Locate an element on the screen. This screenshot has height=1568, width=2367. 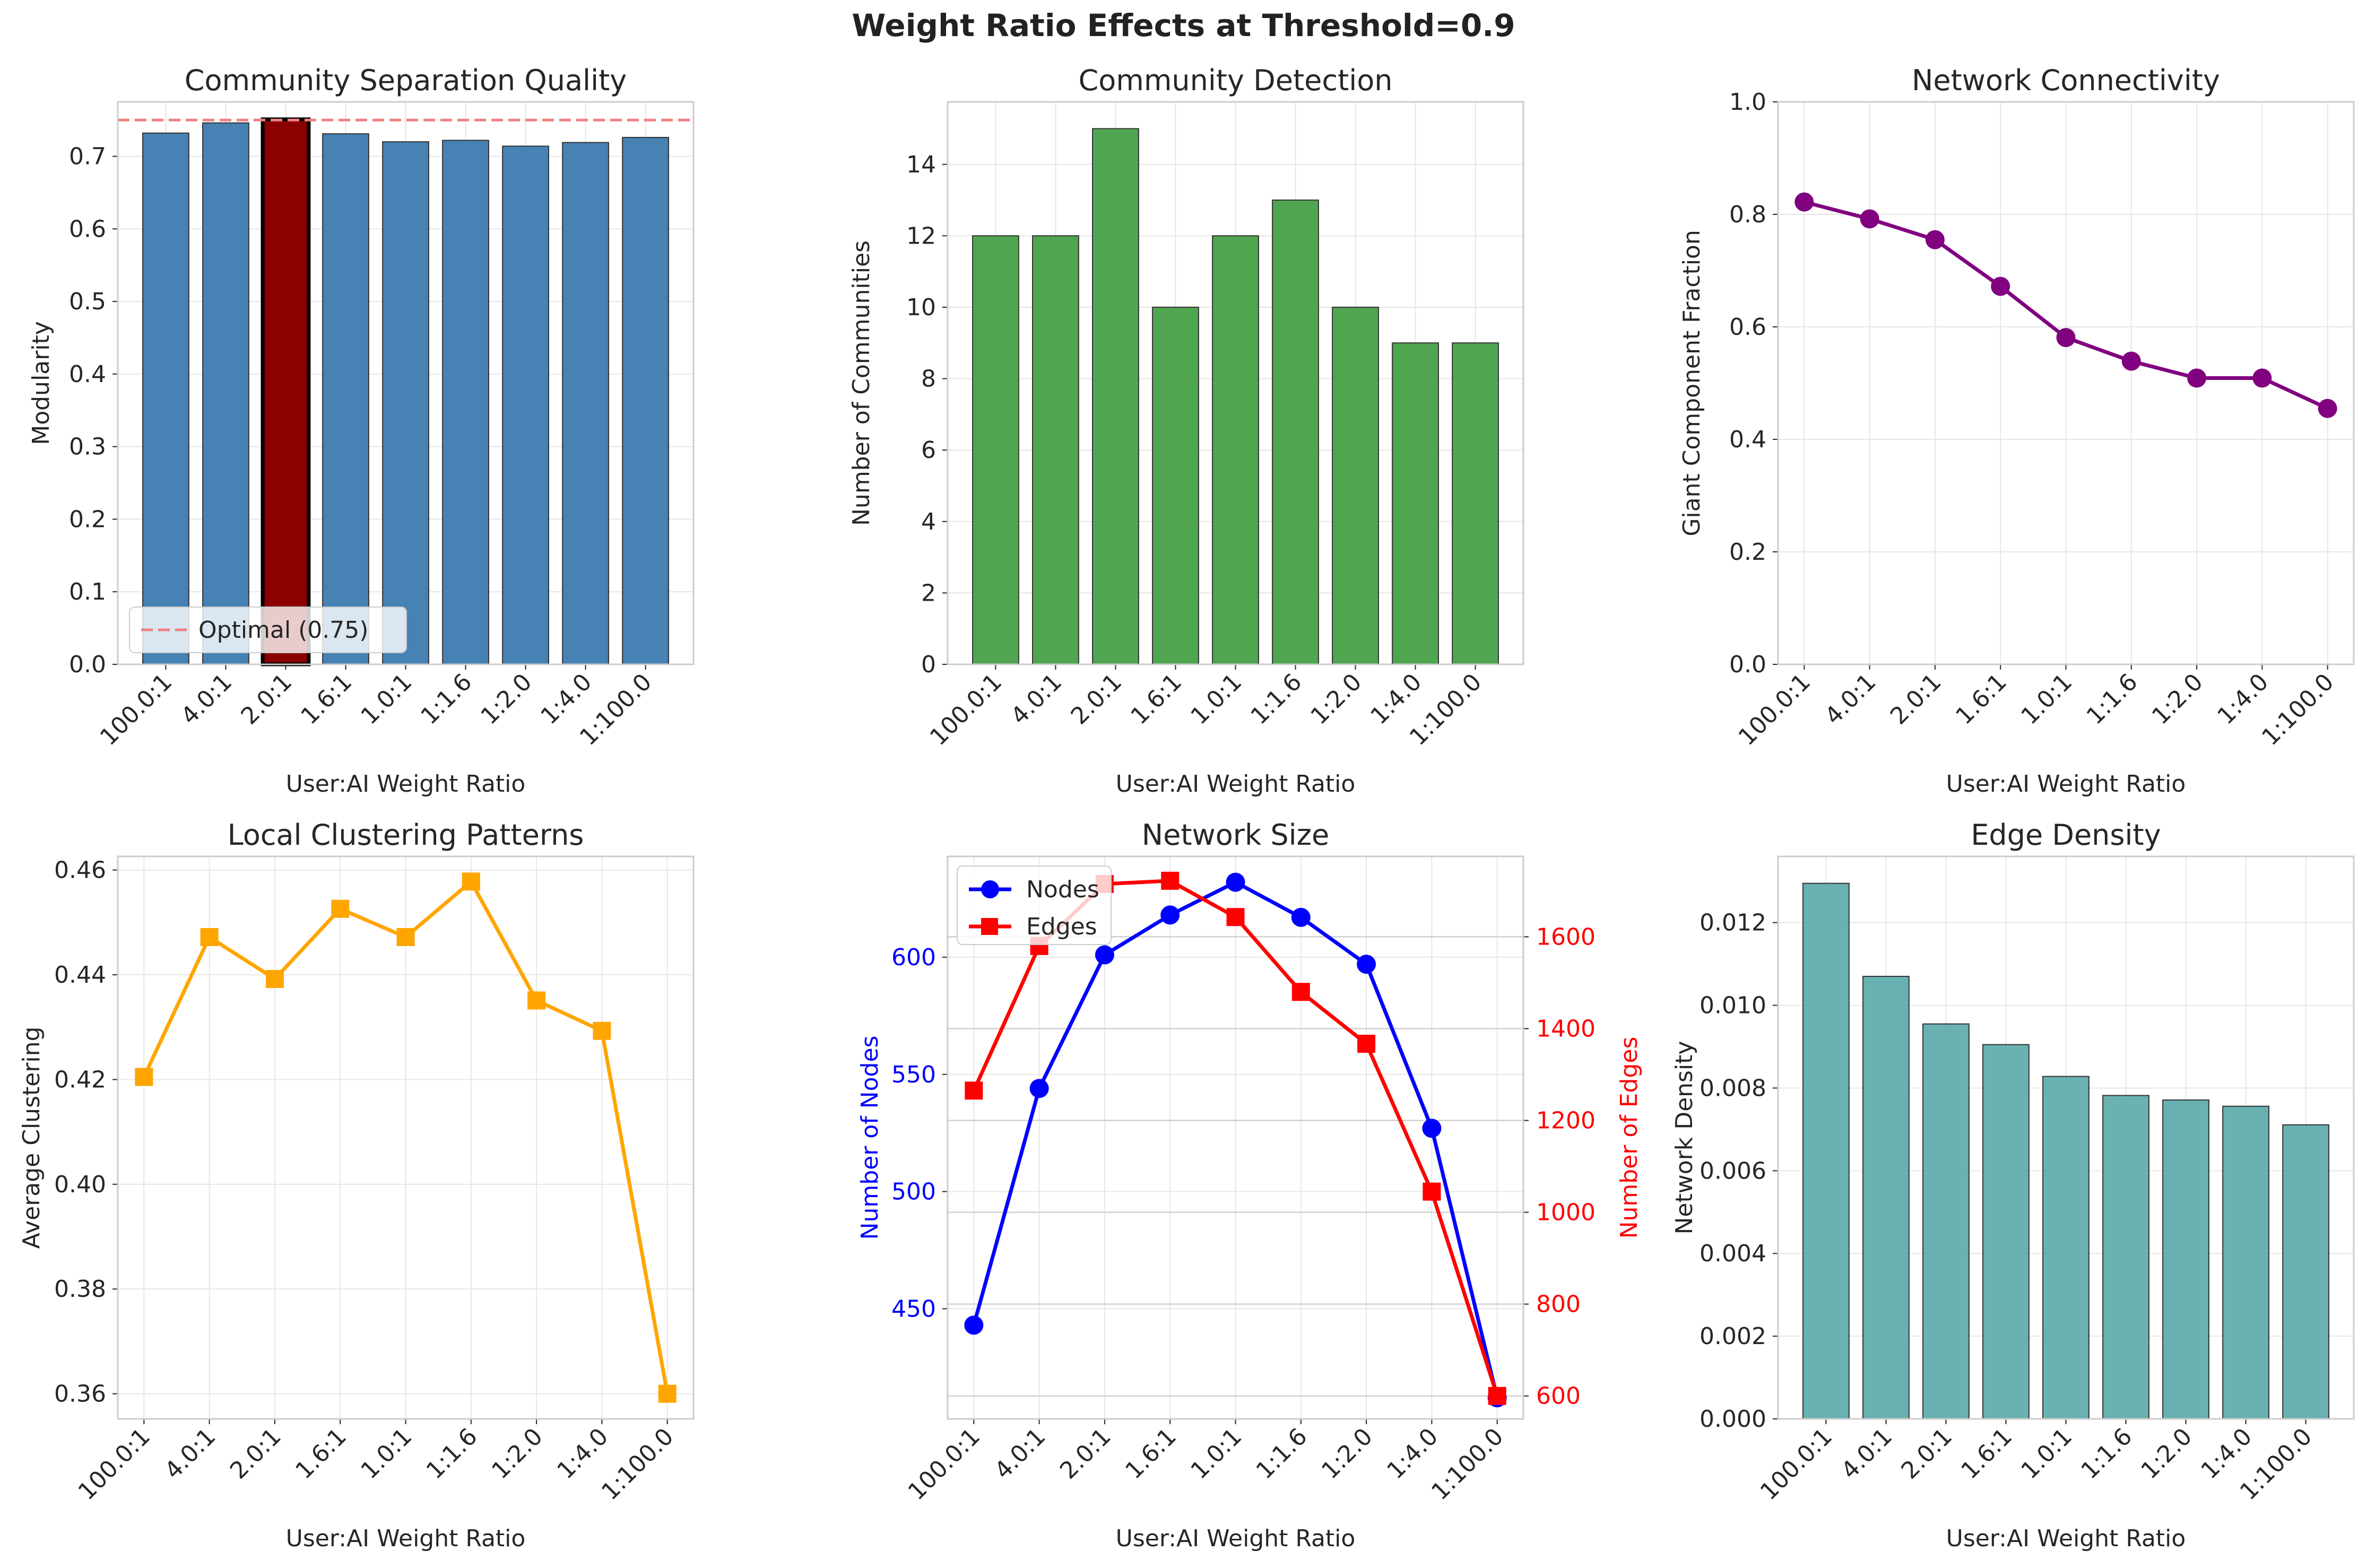
right-axis-label: Number of Edges is located at coordinates (1629, 1138).